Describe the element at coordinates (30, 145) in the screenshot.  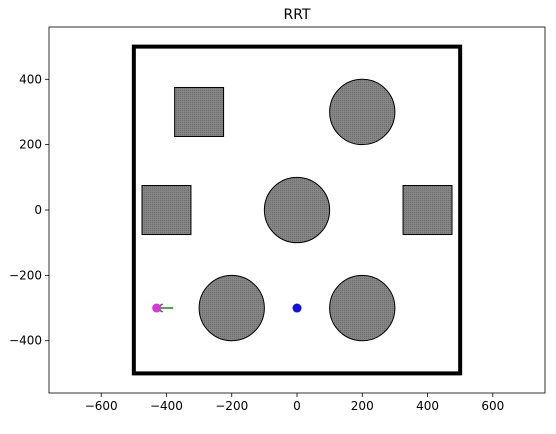
I see `y-tick-label: 200` at that location.